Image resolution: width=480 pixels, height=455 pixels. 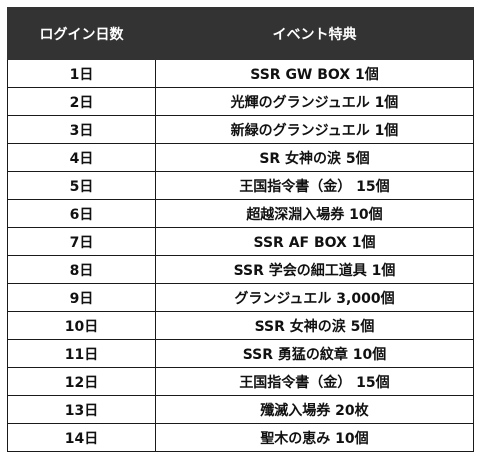 I want to click on table-row: 7日 SSR AF BOX 1個, so click(x=240, y=241).